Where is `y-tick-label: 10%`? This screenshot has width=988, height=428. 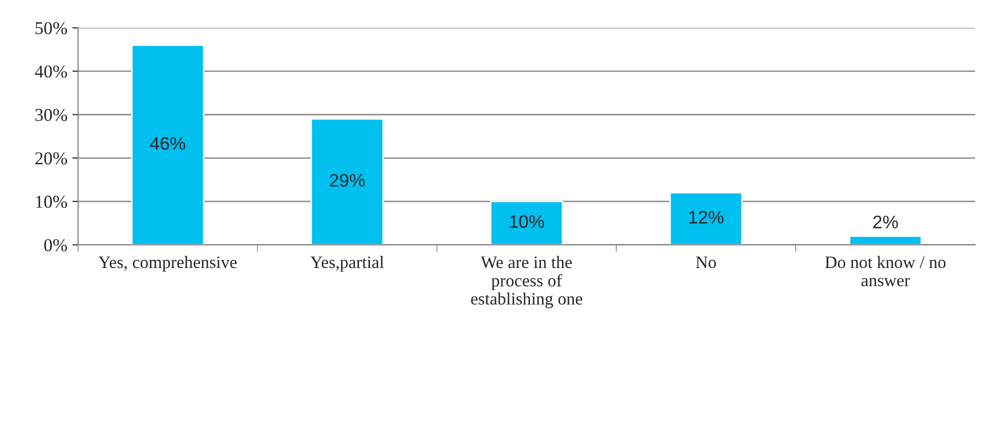 y-tick-label: 10% is located at coordinates (52, 202).